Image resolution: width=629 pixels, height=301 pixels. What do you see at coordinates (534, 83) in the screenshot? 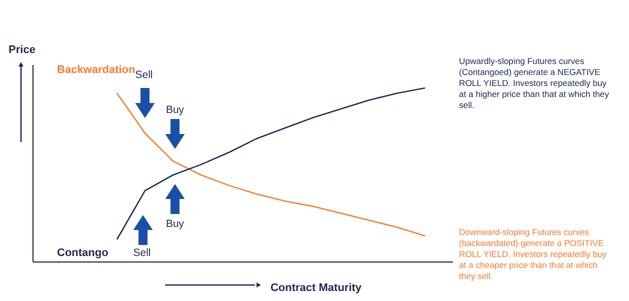
I see `text: Upwardly-sloping Futures curves (Contangoed) generate a NEGATIVE ROLL YIELD. Investors repeatedly buy at a higher price than that at which they sell.` at bounding box center [534, 83].